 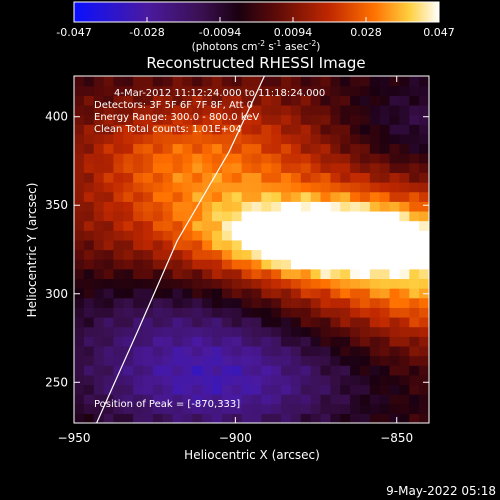 What do you see at coordinates (366, 32) in the screenshot?
I see `colorbar-tick-label: 0.028` at bounding box center [366, 32].